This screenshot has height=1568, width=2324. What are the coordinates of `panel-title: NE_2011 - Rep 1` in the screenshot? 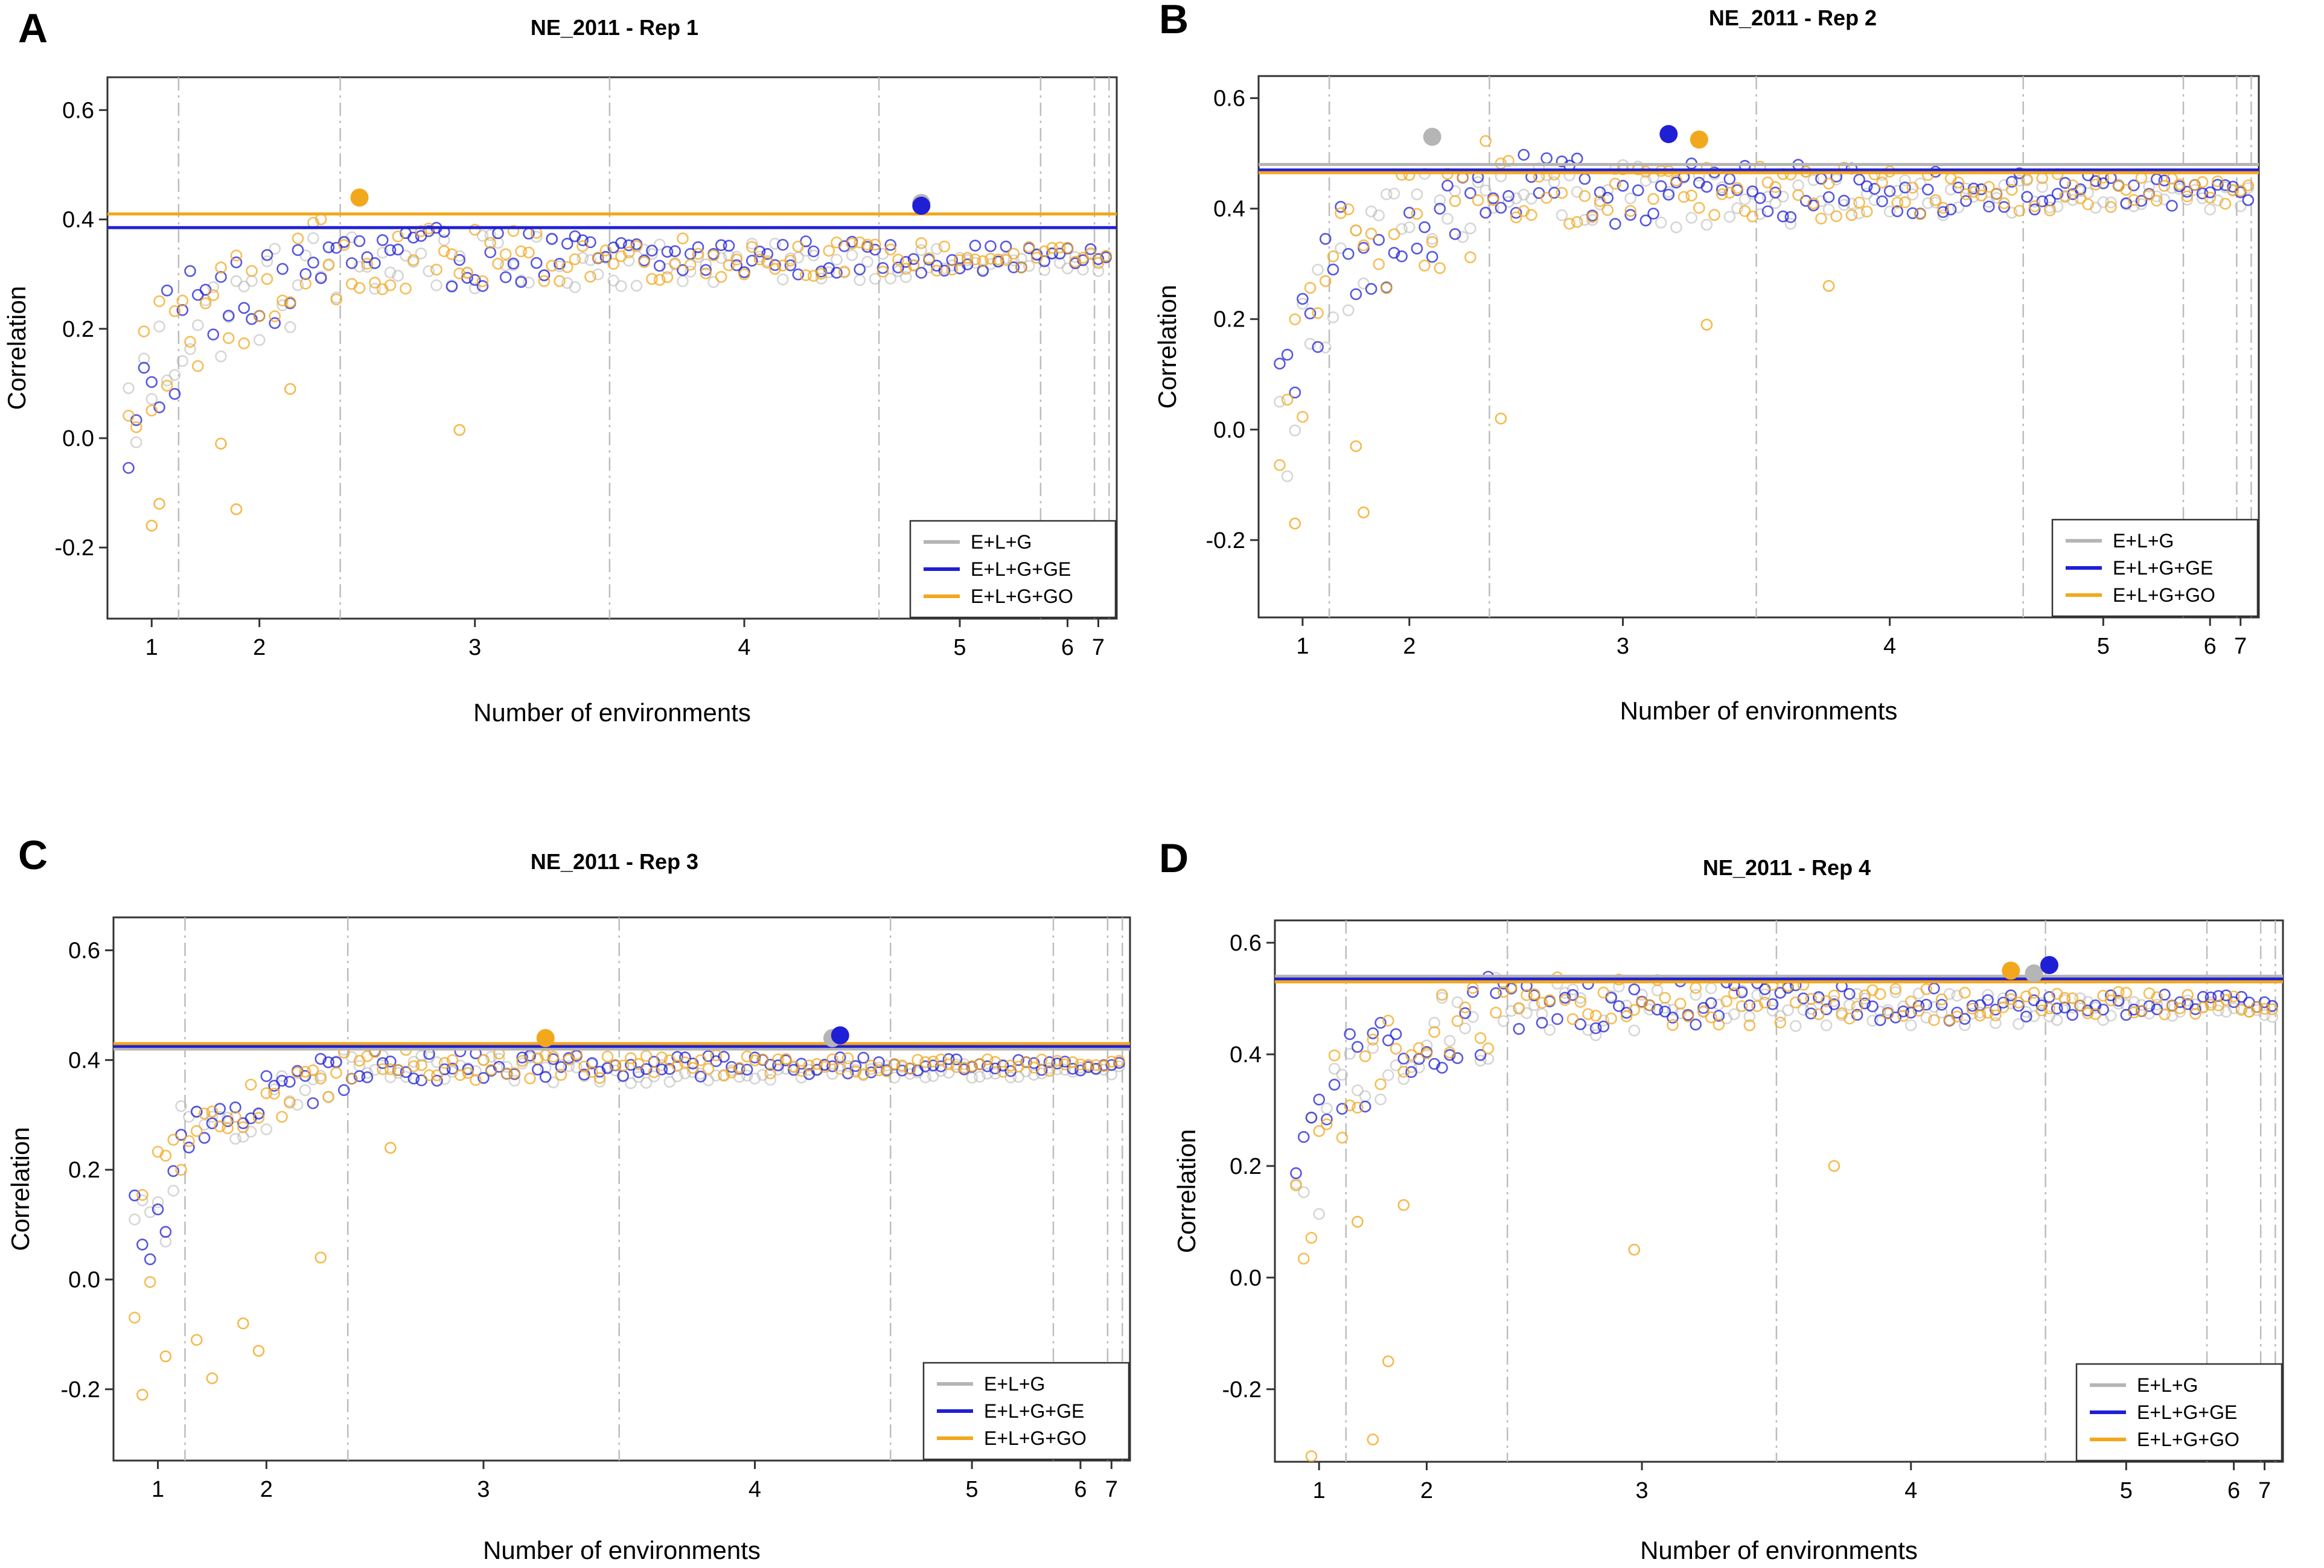 It's located at (614, 27).